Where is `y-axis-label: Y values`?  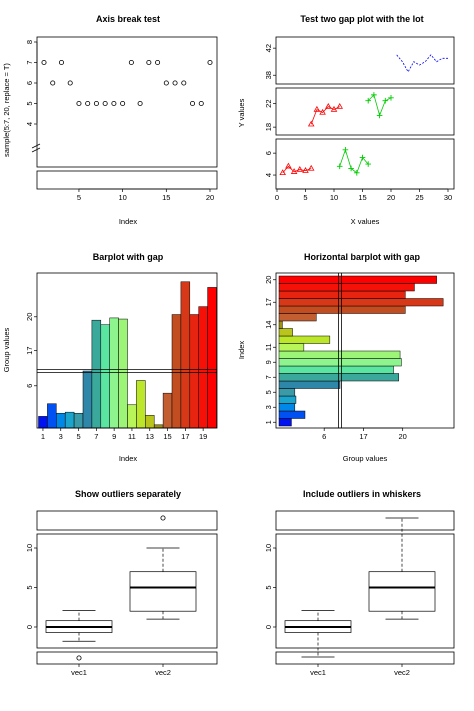
y-axis-label: Y values is located at coordinates (241, 112).